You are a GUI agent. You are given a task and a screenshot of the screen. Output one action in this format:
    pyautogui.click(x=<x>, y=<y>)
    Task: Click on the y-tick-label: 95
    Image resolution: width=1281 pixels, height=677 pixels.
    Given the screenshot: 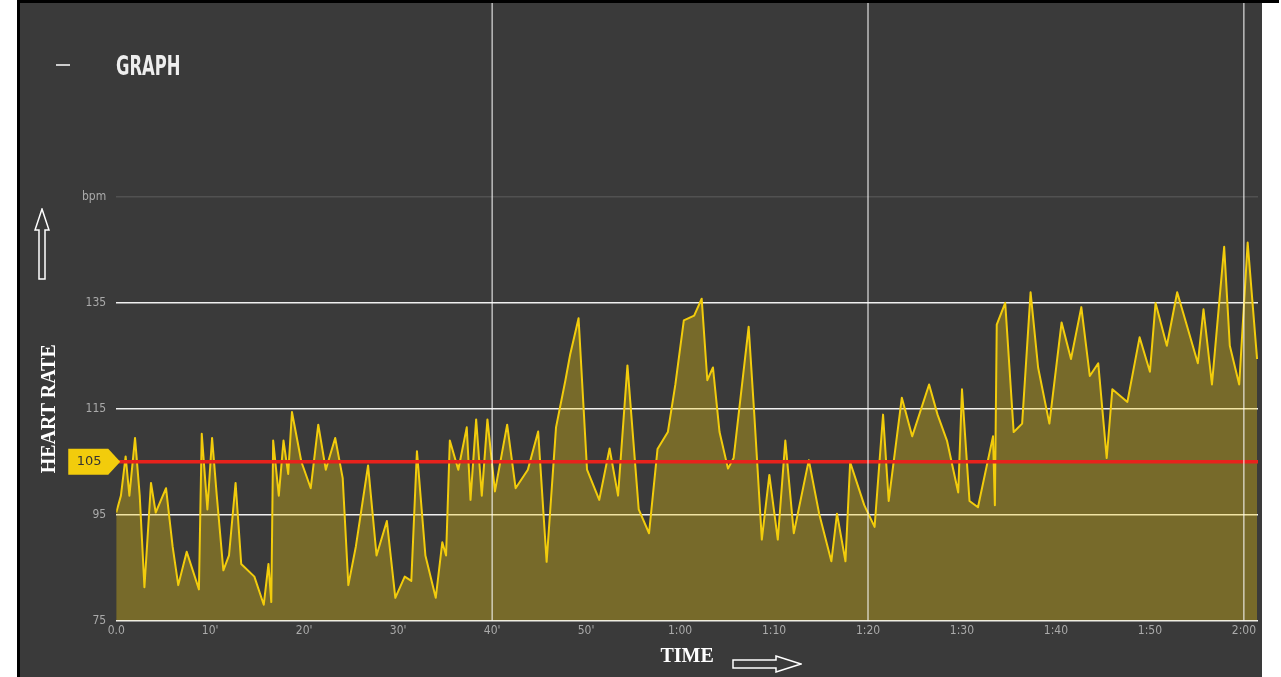 What is the action you would take?
    pyautogui.click(x=99, y=513)
    